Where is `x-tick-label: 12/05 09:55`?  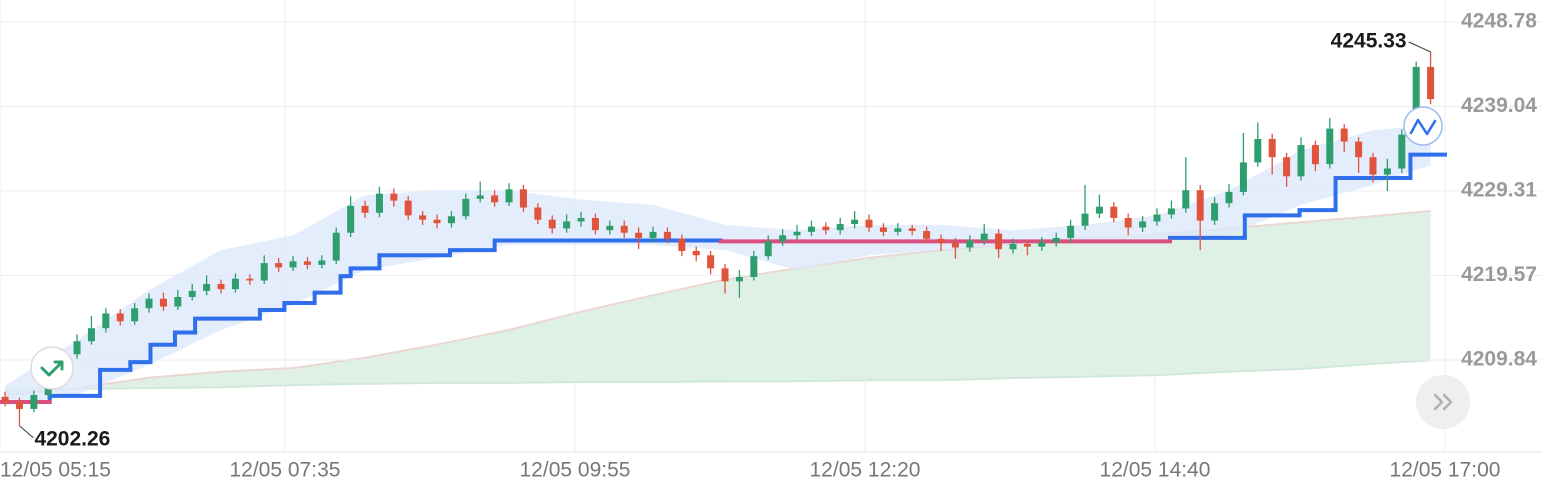
x-tick-label: 12/05 09:55 is located at coordinates (575, 470).